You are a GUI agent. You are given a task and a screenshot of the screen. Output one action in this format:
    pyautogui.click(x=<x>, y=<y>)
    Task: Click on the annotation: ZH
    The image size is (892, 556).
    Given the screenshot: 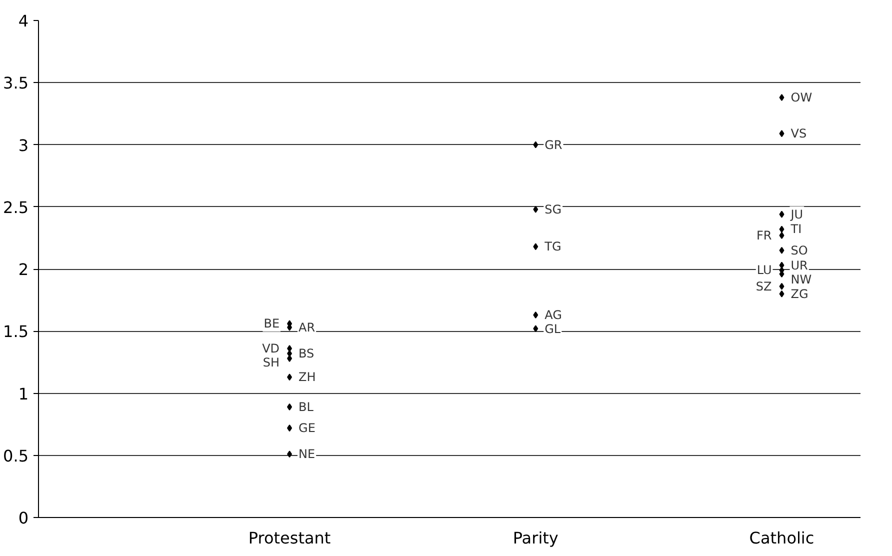 What is the action you would take?
    pyautogui.click(x=307, y=377)
    